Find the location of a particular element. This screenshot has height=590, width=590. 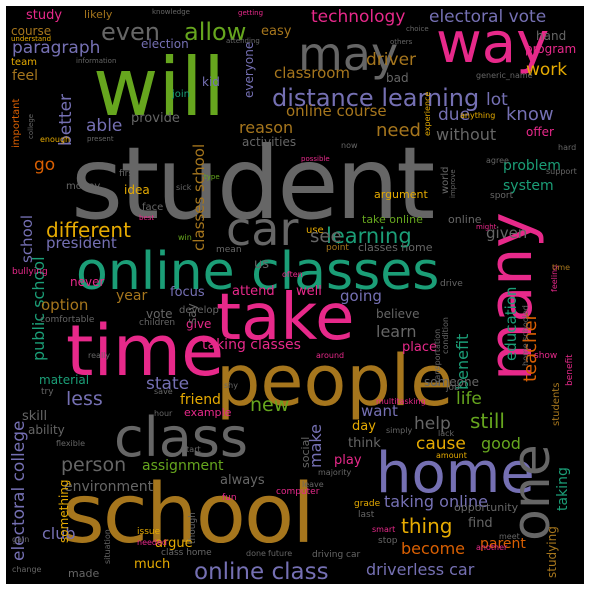

word-opportunity: opportunity is located at coordinates (486, 507).